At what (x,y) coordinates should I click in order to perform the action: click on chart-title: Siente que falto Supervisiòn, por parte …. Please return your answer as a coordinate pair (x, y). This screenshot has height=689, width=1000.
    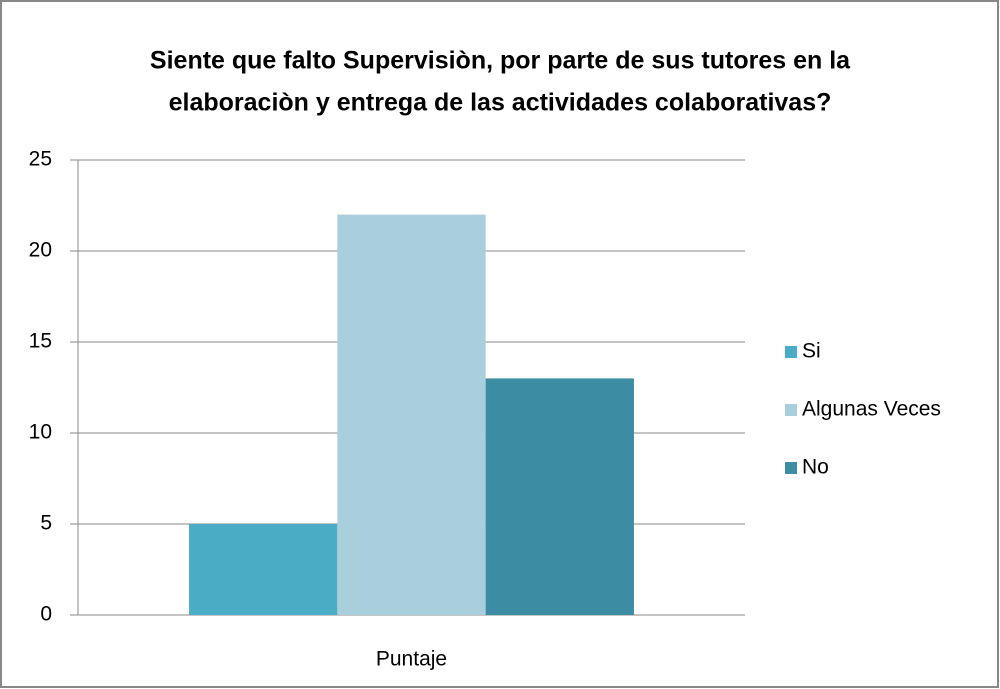
    Looking at the image, I should click on (500, 61).